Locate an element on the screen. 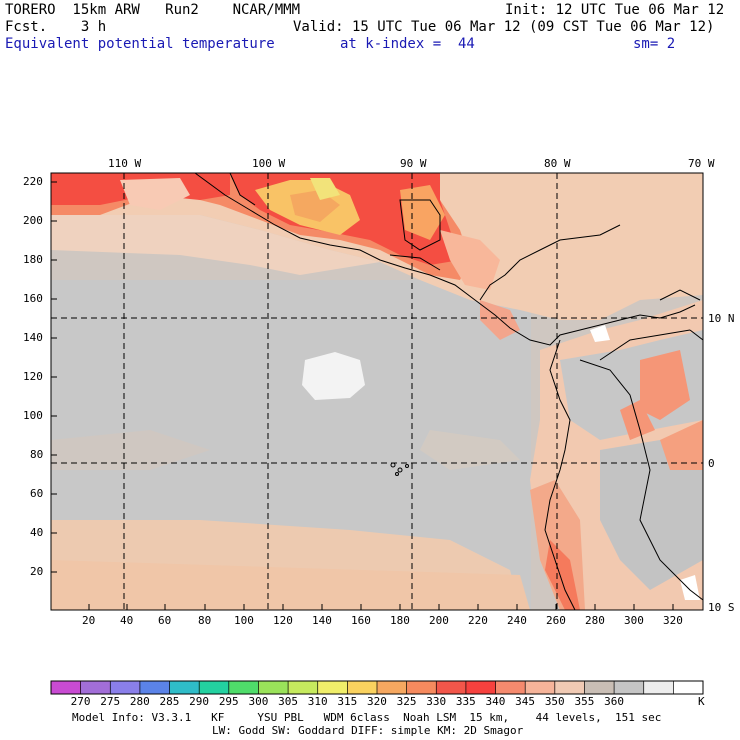 Image resolution: width=740 pixels, height=740 pixels. y-tick: 80 is located at coordinates (37, 454).